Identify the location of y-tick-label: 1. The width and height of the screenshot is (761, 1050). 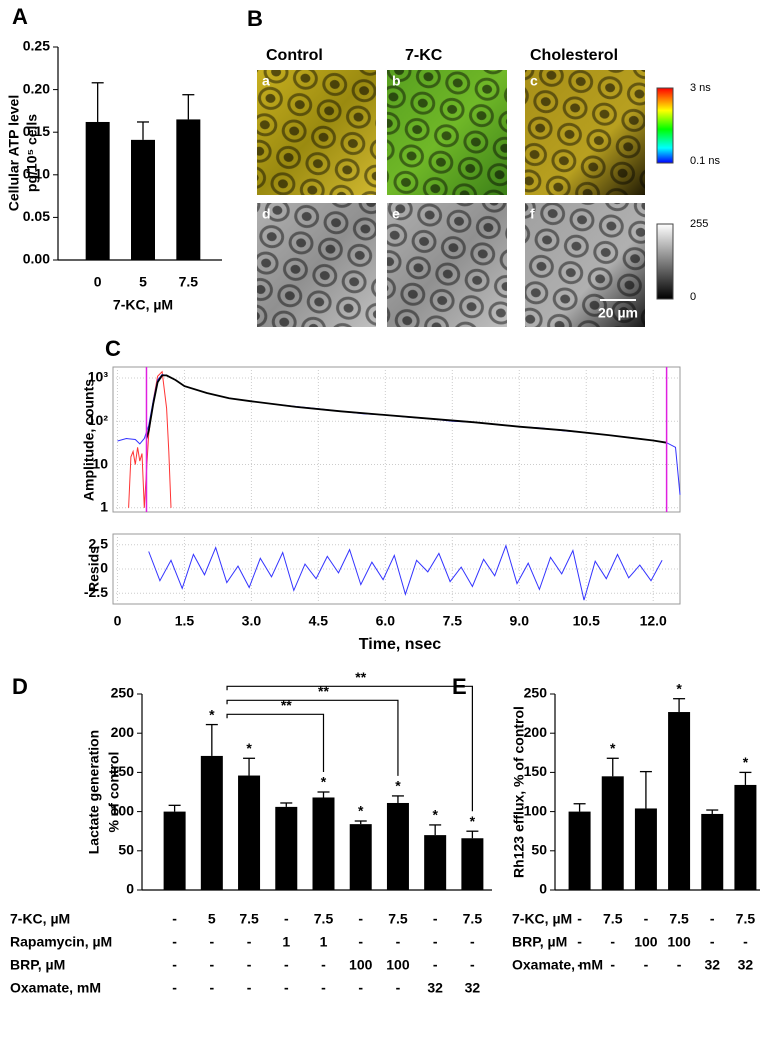
(104, 507).